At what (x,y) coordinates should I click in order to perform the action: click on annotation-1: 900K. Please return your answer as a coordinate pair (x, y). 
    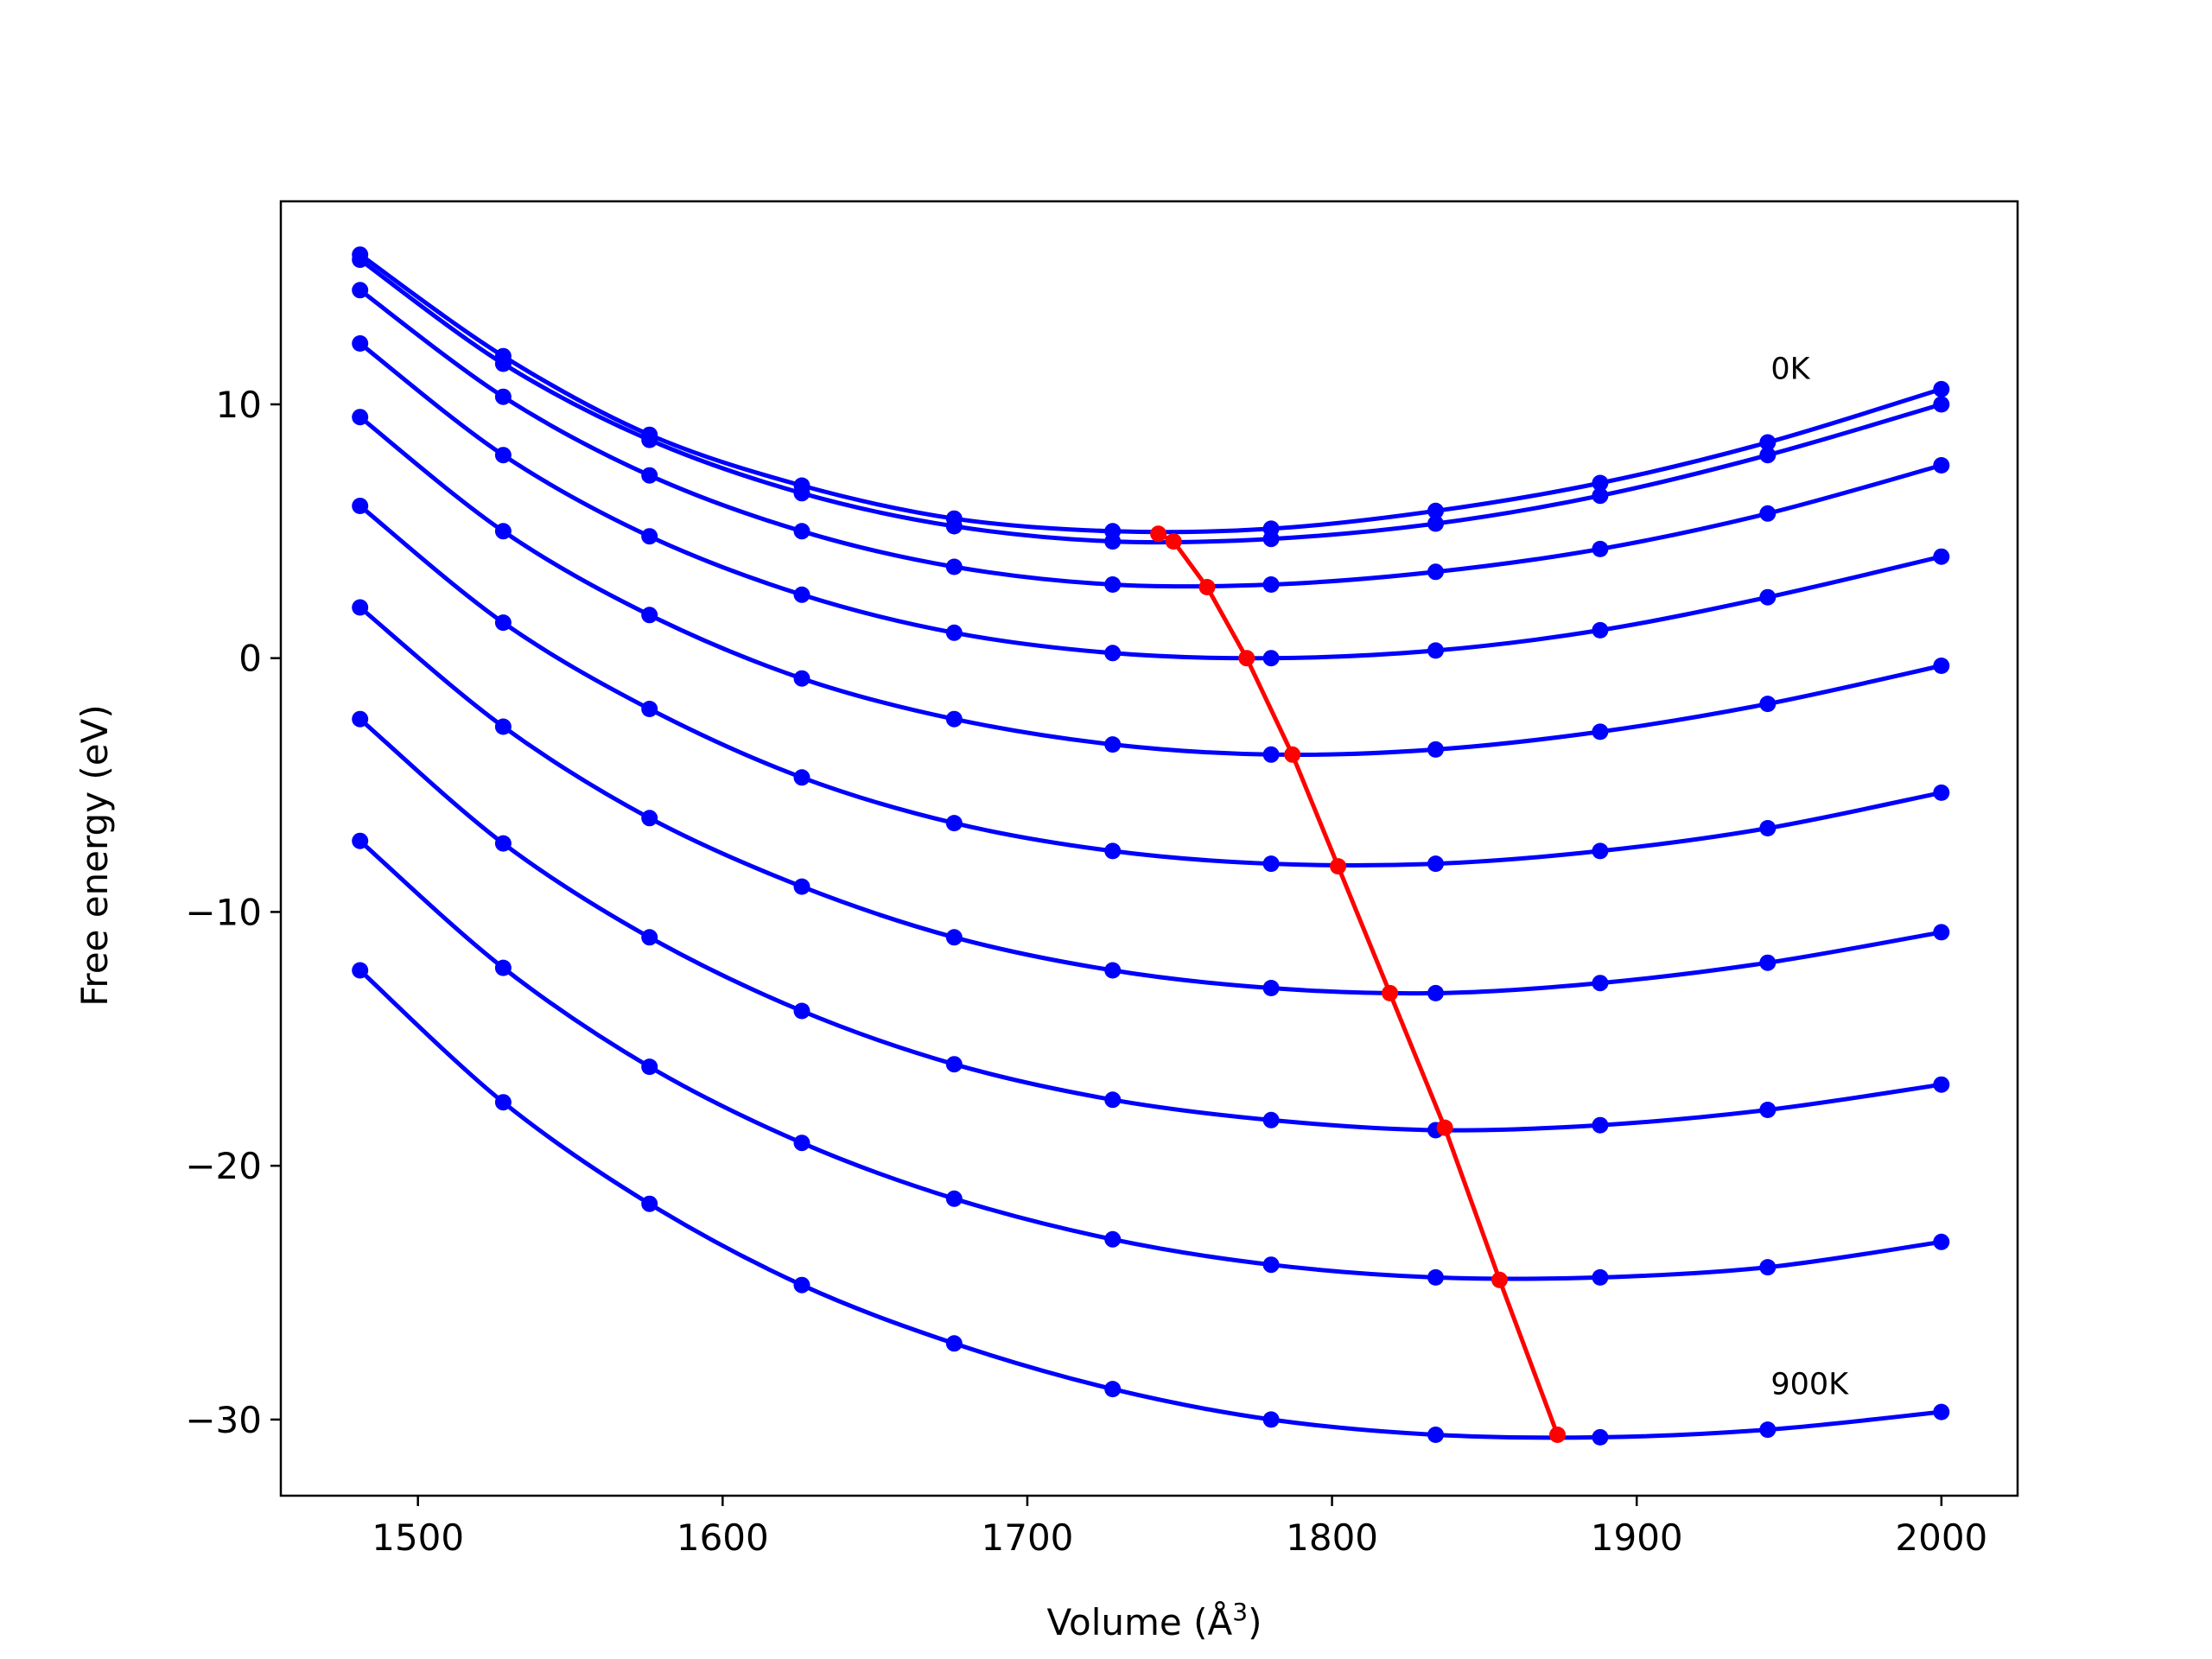
    Looking at the image, I should click on (1809, 1385).